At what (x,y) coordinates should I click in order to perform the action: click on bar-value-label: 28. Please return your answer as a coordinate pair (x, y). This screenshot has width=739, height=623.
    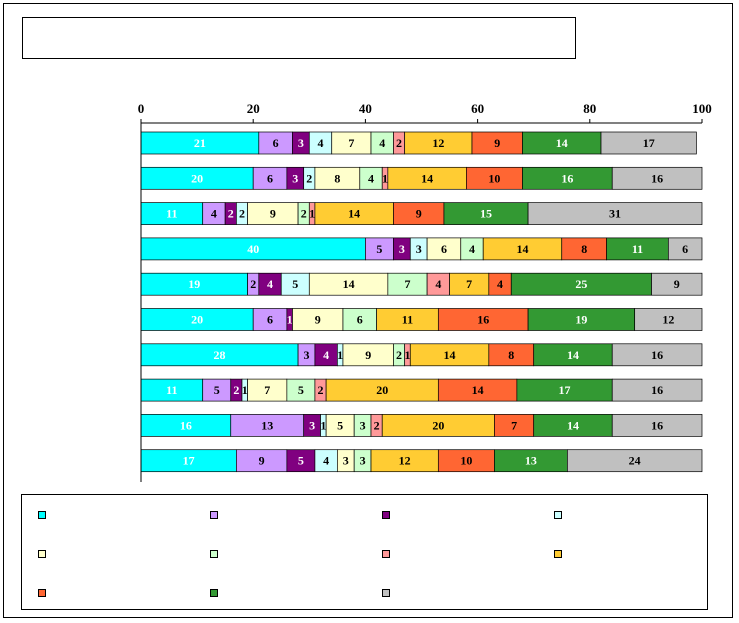
    Looking at the image, I should click on (220, 355).